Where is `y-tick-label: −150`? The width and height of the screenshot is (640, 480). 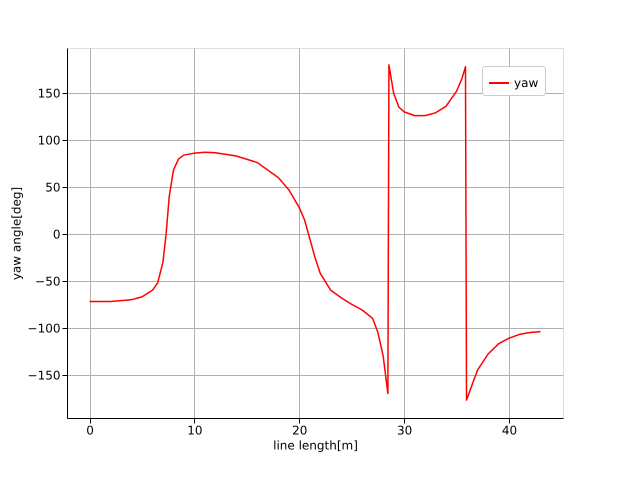
y-tick-label: −150 is located at coordinates (44, 375).